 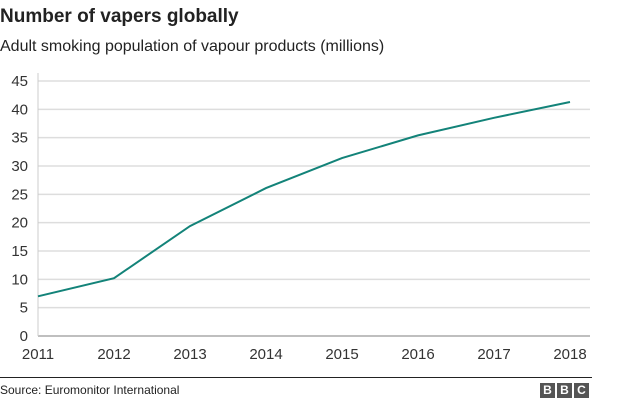 I want to click on x-tick-label: 2014, so click(x=265, y=354).